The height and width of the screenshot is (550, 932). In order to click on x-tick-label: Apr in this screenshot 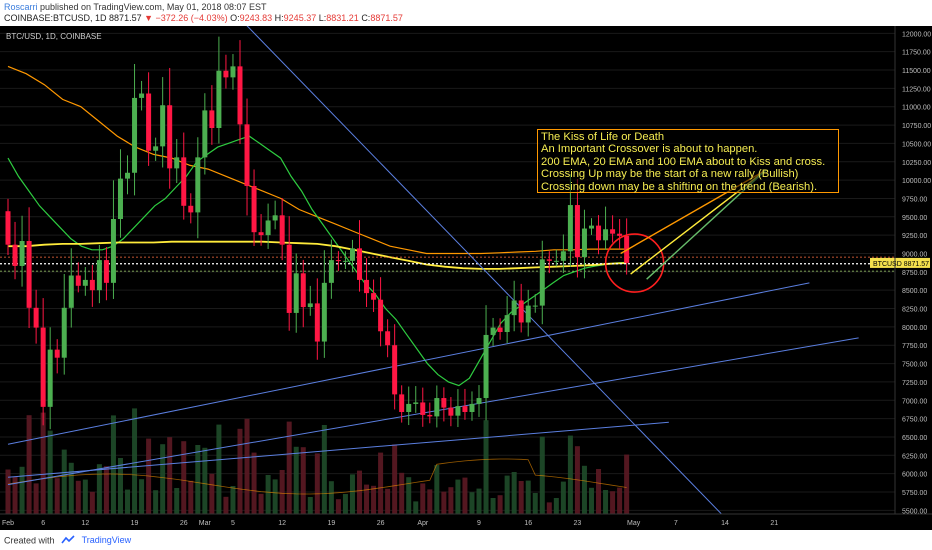, I will do `click(423, 523)`.